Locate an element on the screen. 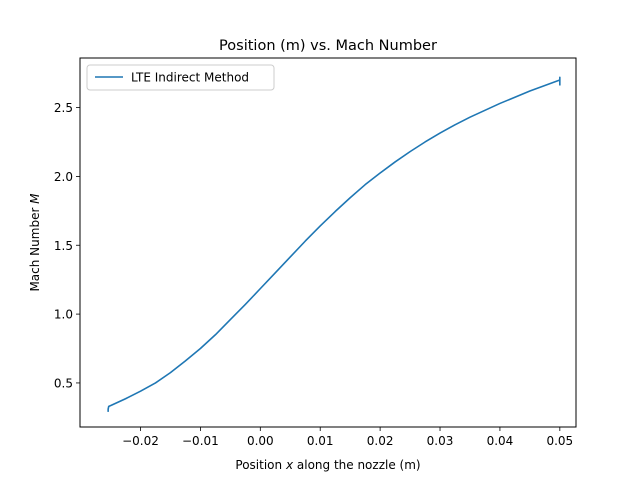  x-tick-label: 0.05 is located at coordinates (559, 441).